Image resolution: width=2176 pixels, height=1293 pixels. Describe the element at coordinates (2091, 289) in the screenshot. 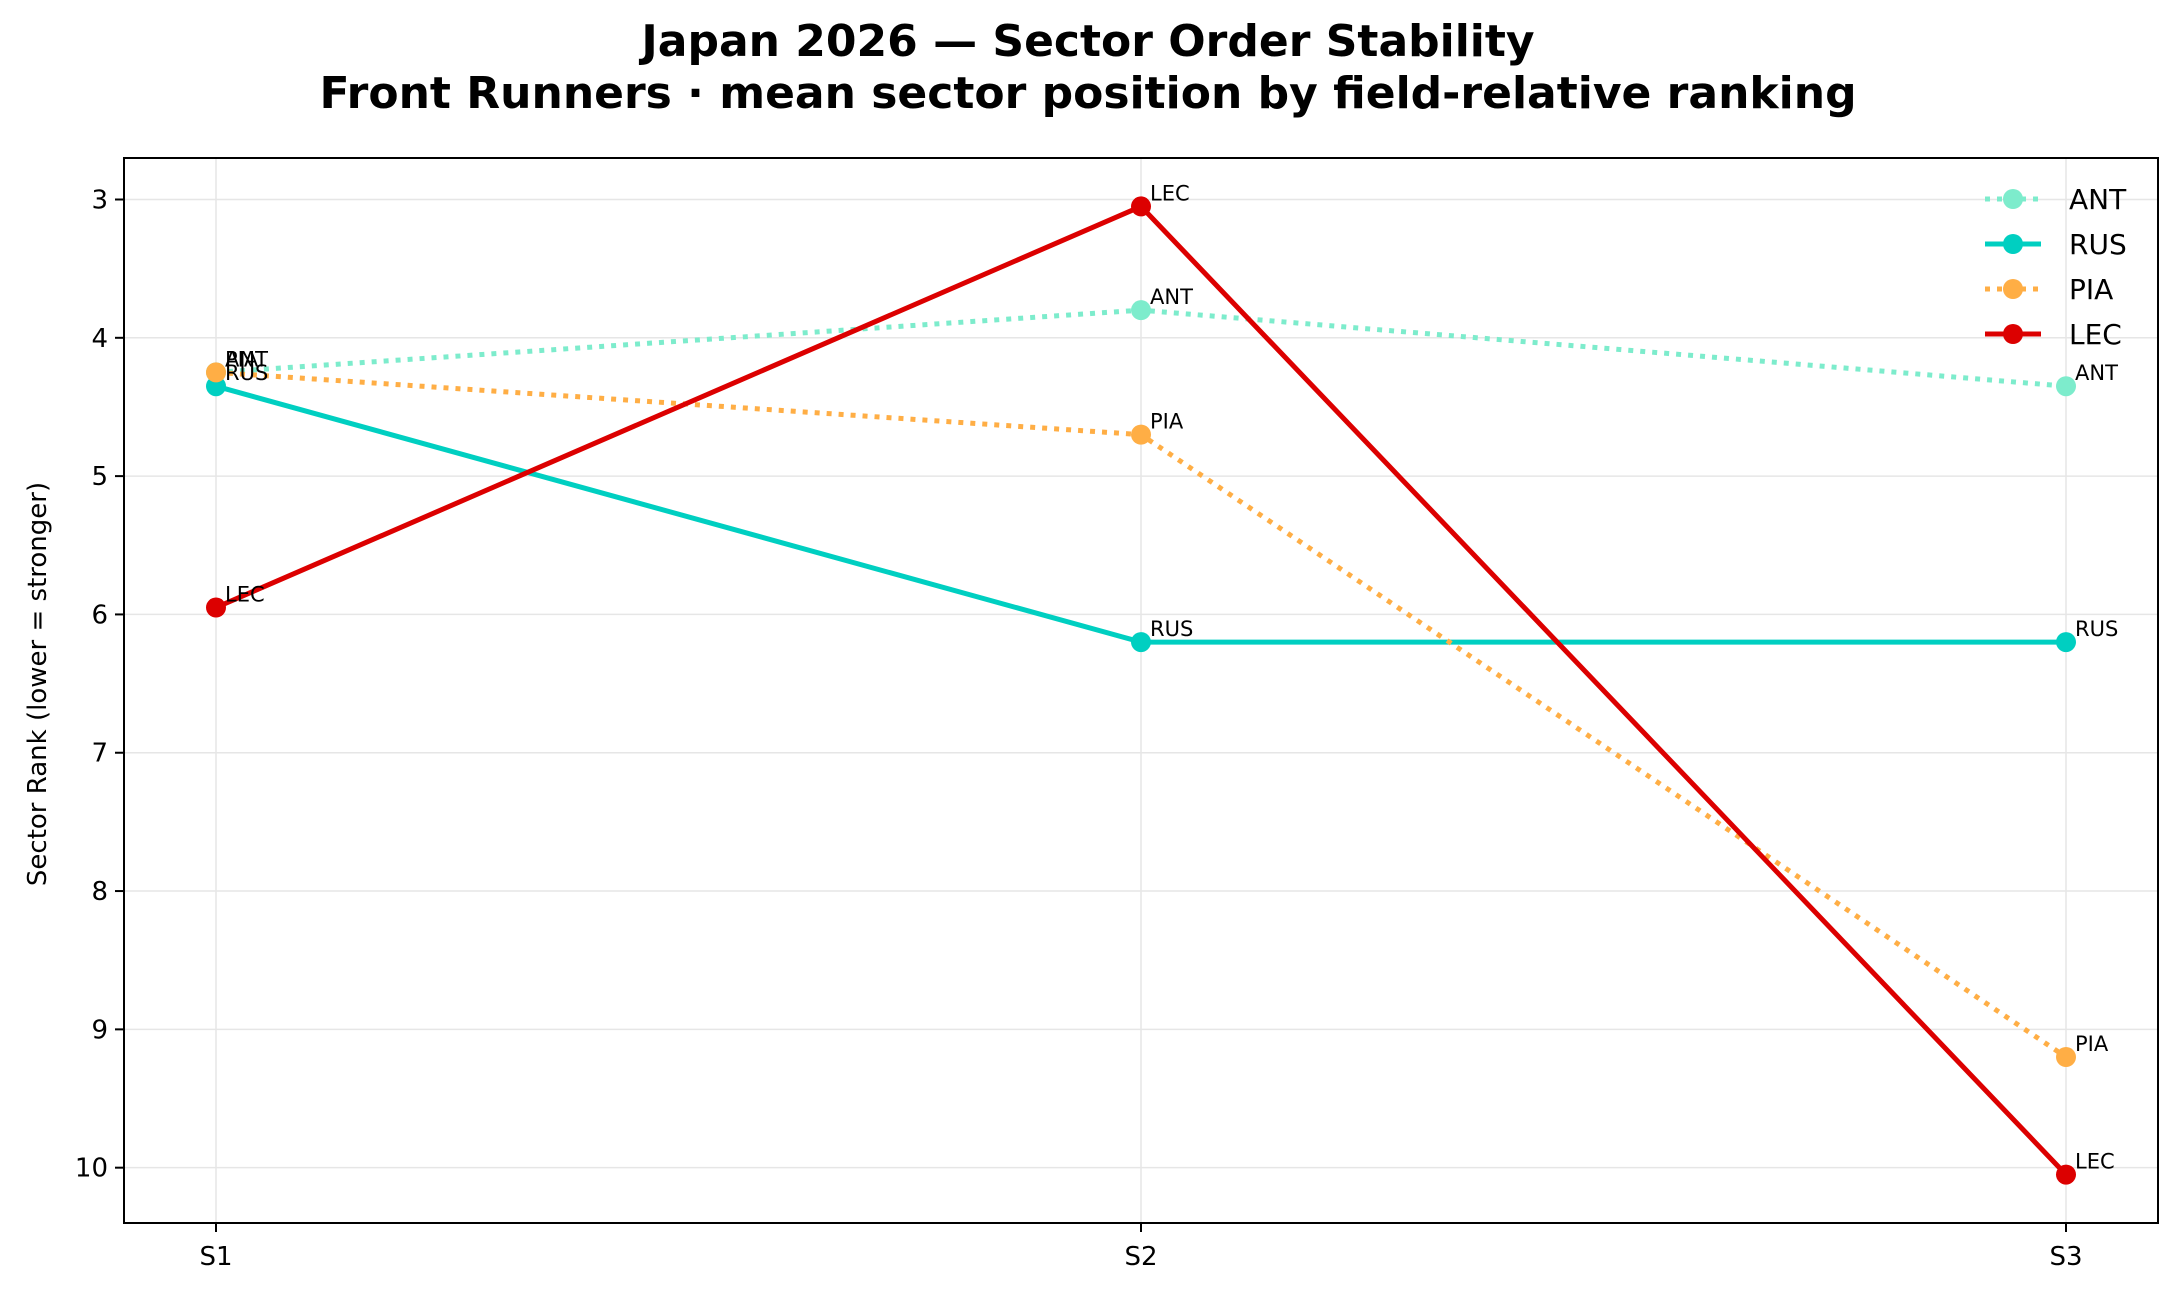

I see `legend-label-pia: PIA` at that location.